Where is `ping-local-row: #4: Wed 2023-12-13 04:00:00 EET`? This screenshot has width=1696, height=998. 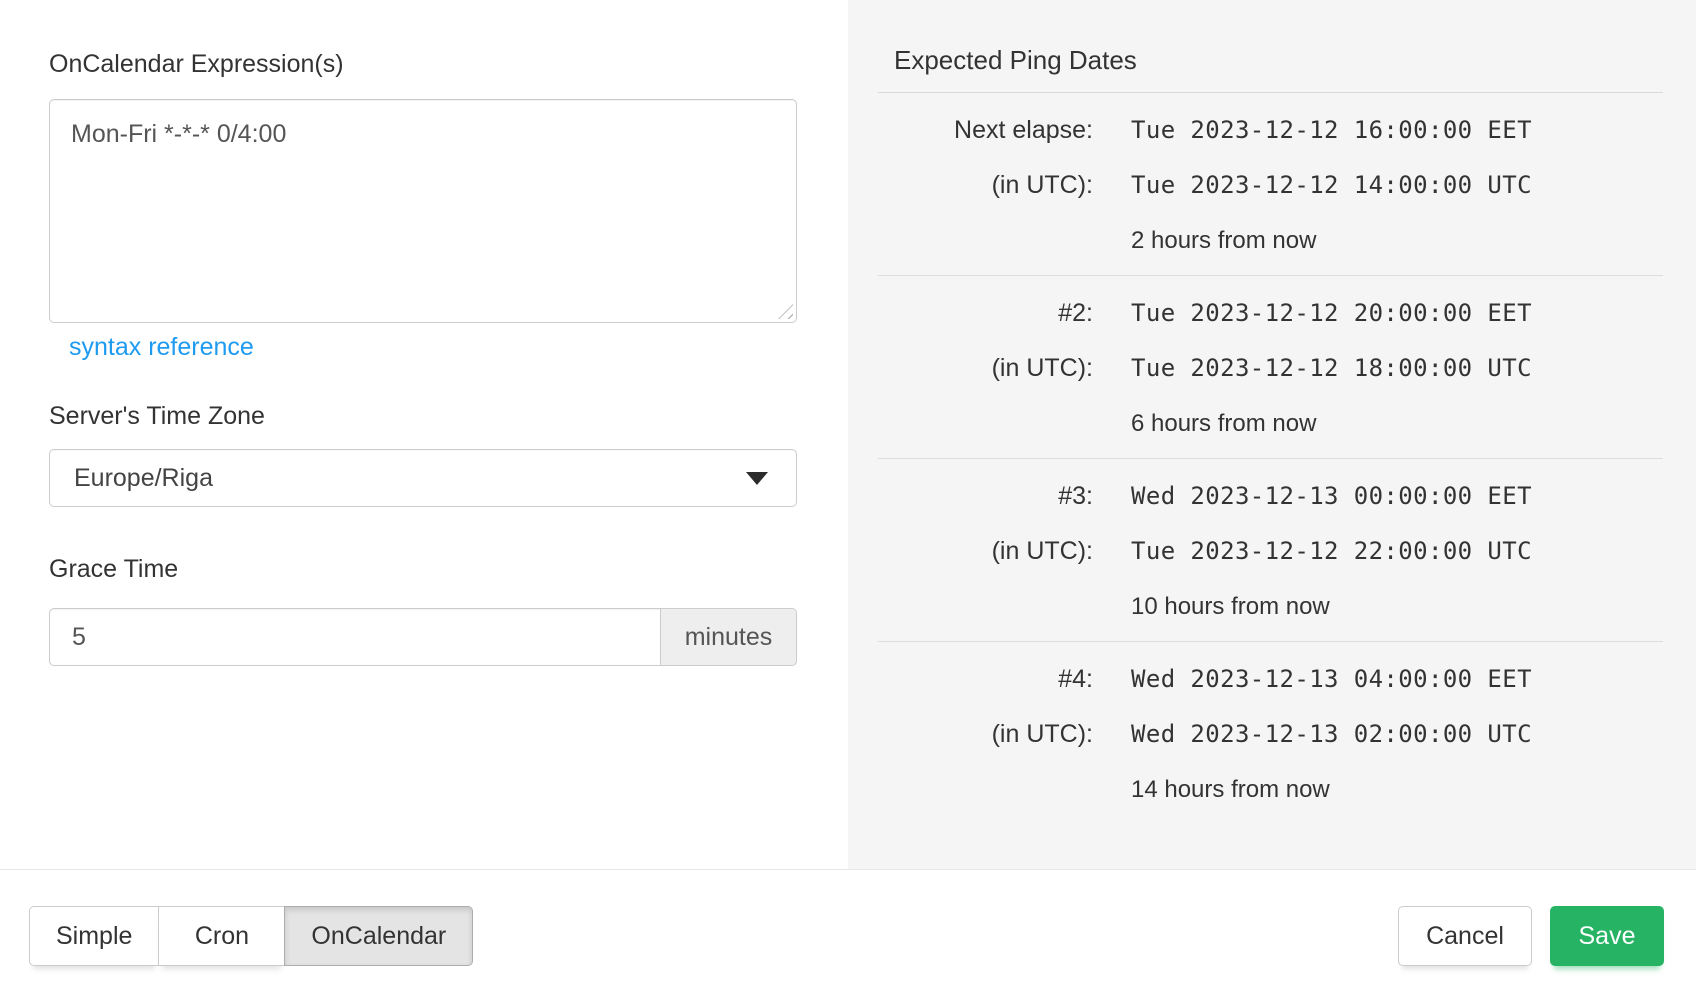 ping-local-row: #4: Wed 2023-12-13 04:00:00 EET is located at coordinates (1270, 679).